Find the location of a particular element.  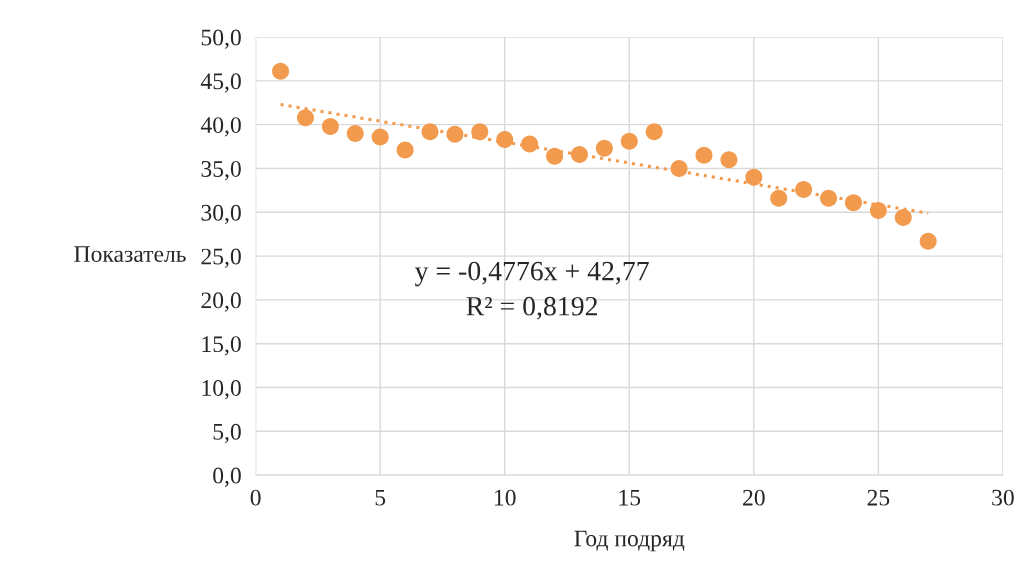

x-tick-label: 15 is located at coordinates (630, 497).